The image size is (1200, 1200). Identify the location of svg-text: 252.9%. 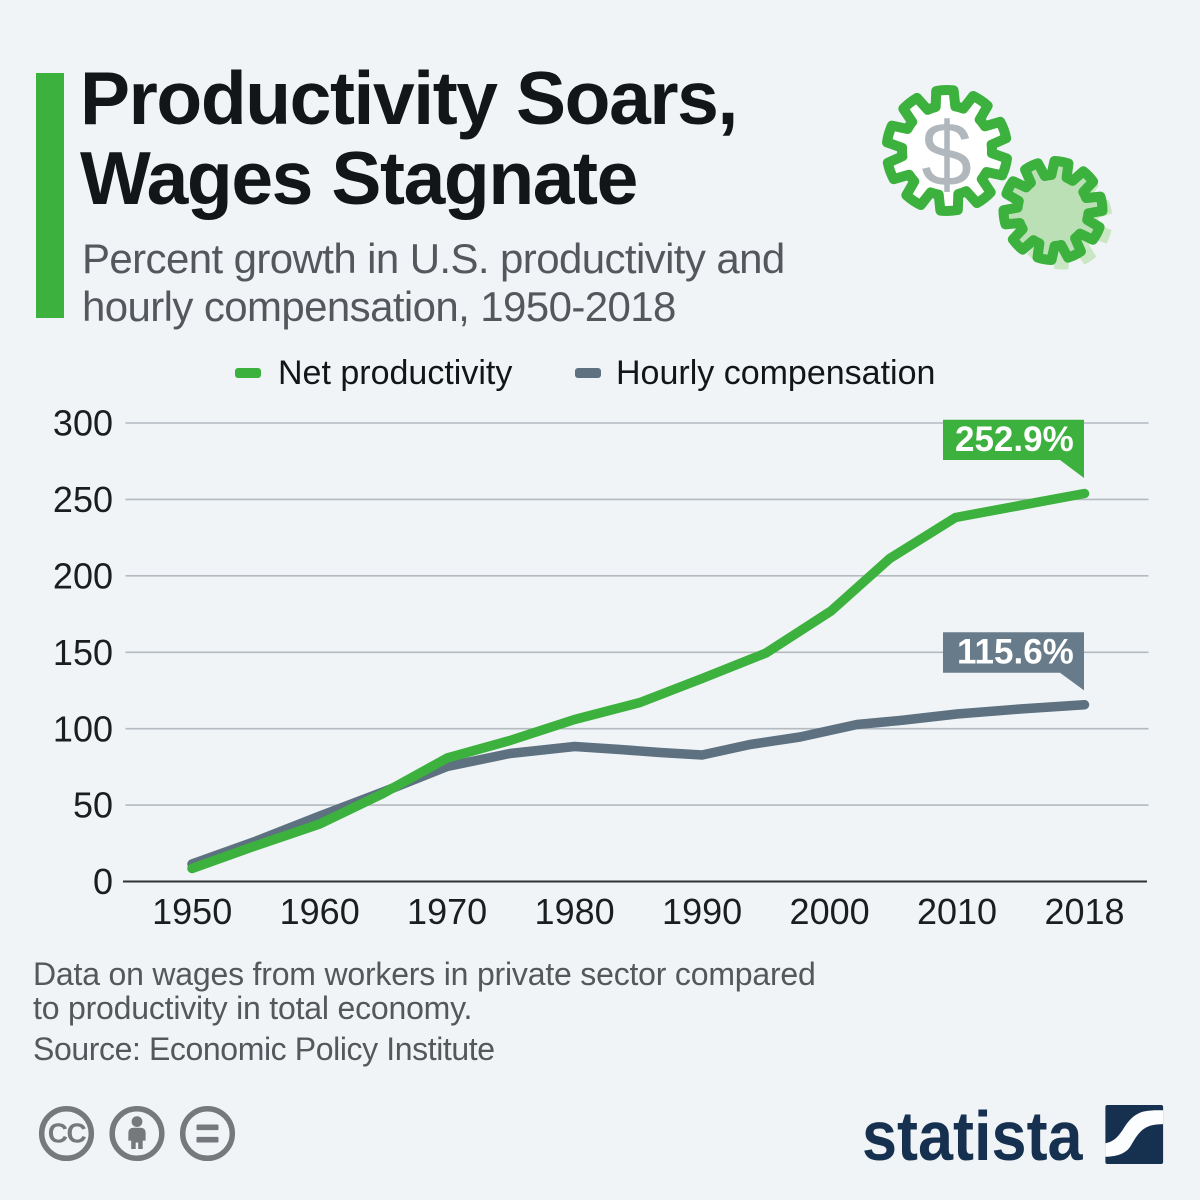
(1014, 439).